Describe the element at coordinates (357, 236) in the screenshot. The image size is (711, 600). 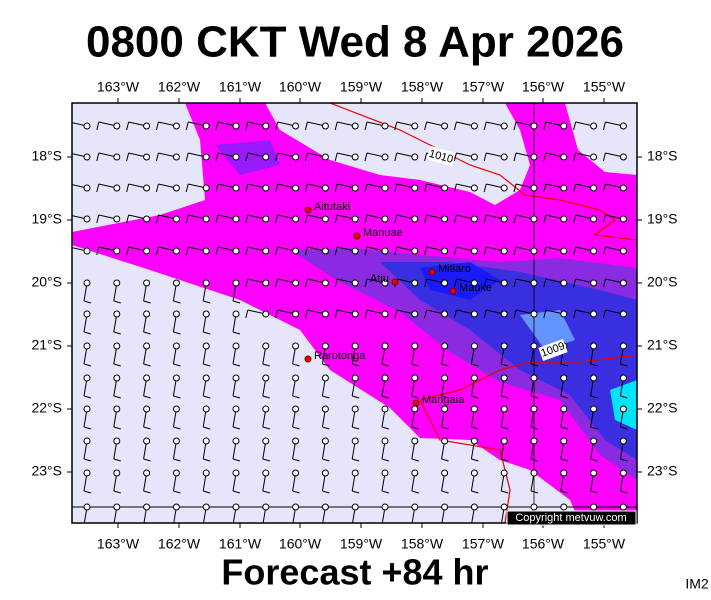
I see `island-marker` at that location.